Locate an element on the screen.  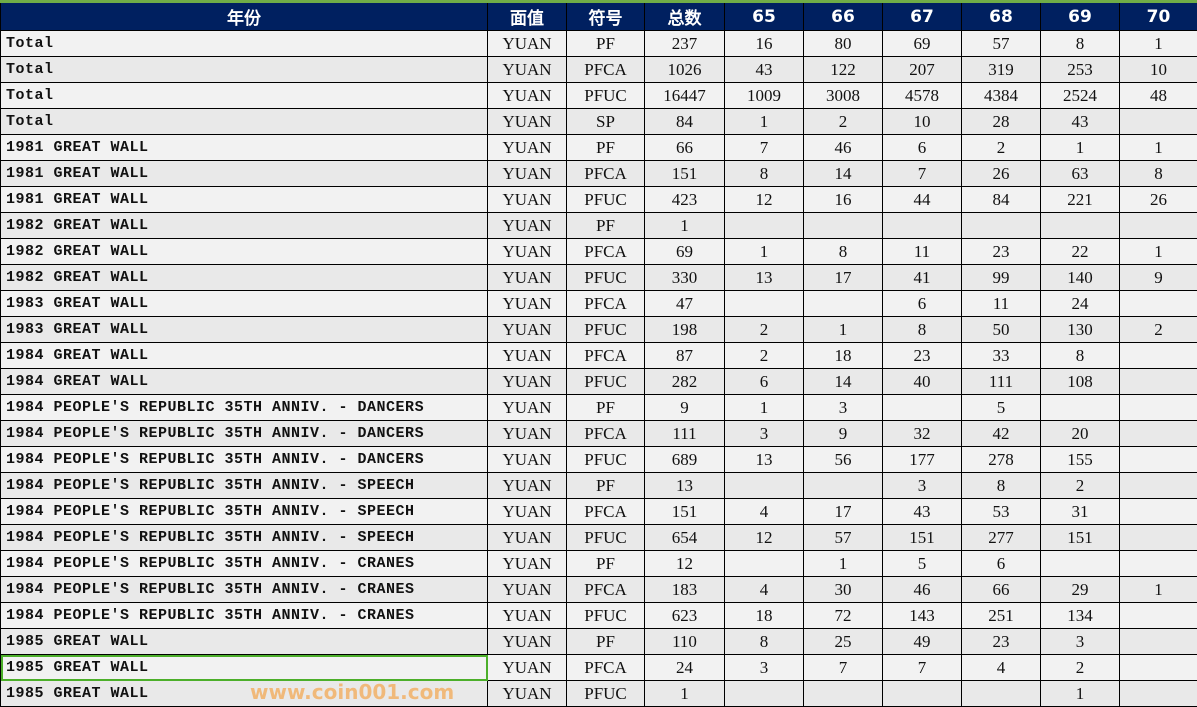
table-cell: 56 is located at coordinates (843, 459).